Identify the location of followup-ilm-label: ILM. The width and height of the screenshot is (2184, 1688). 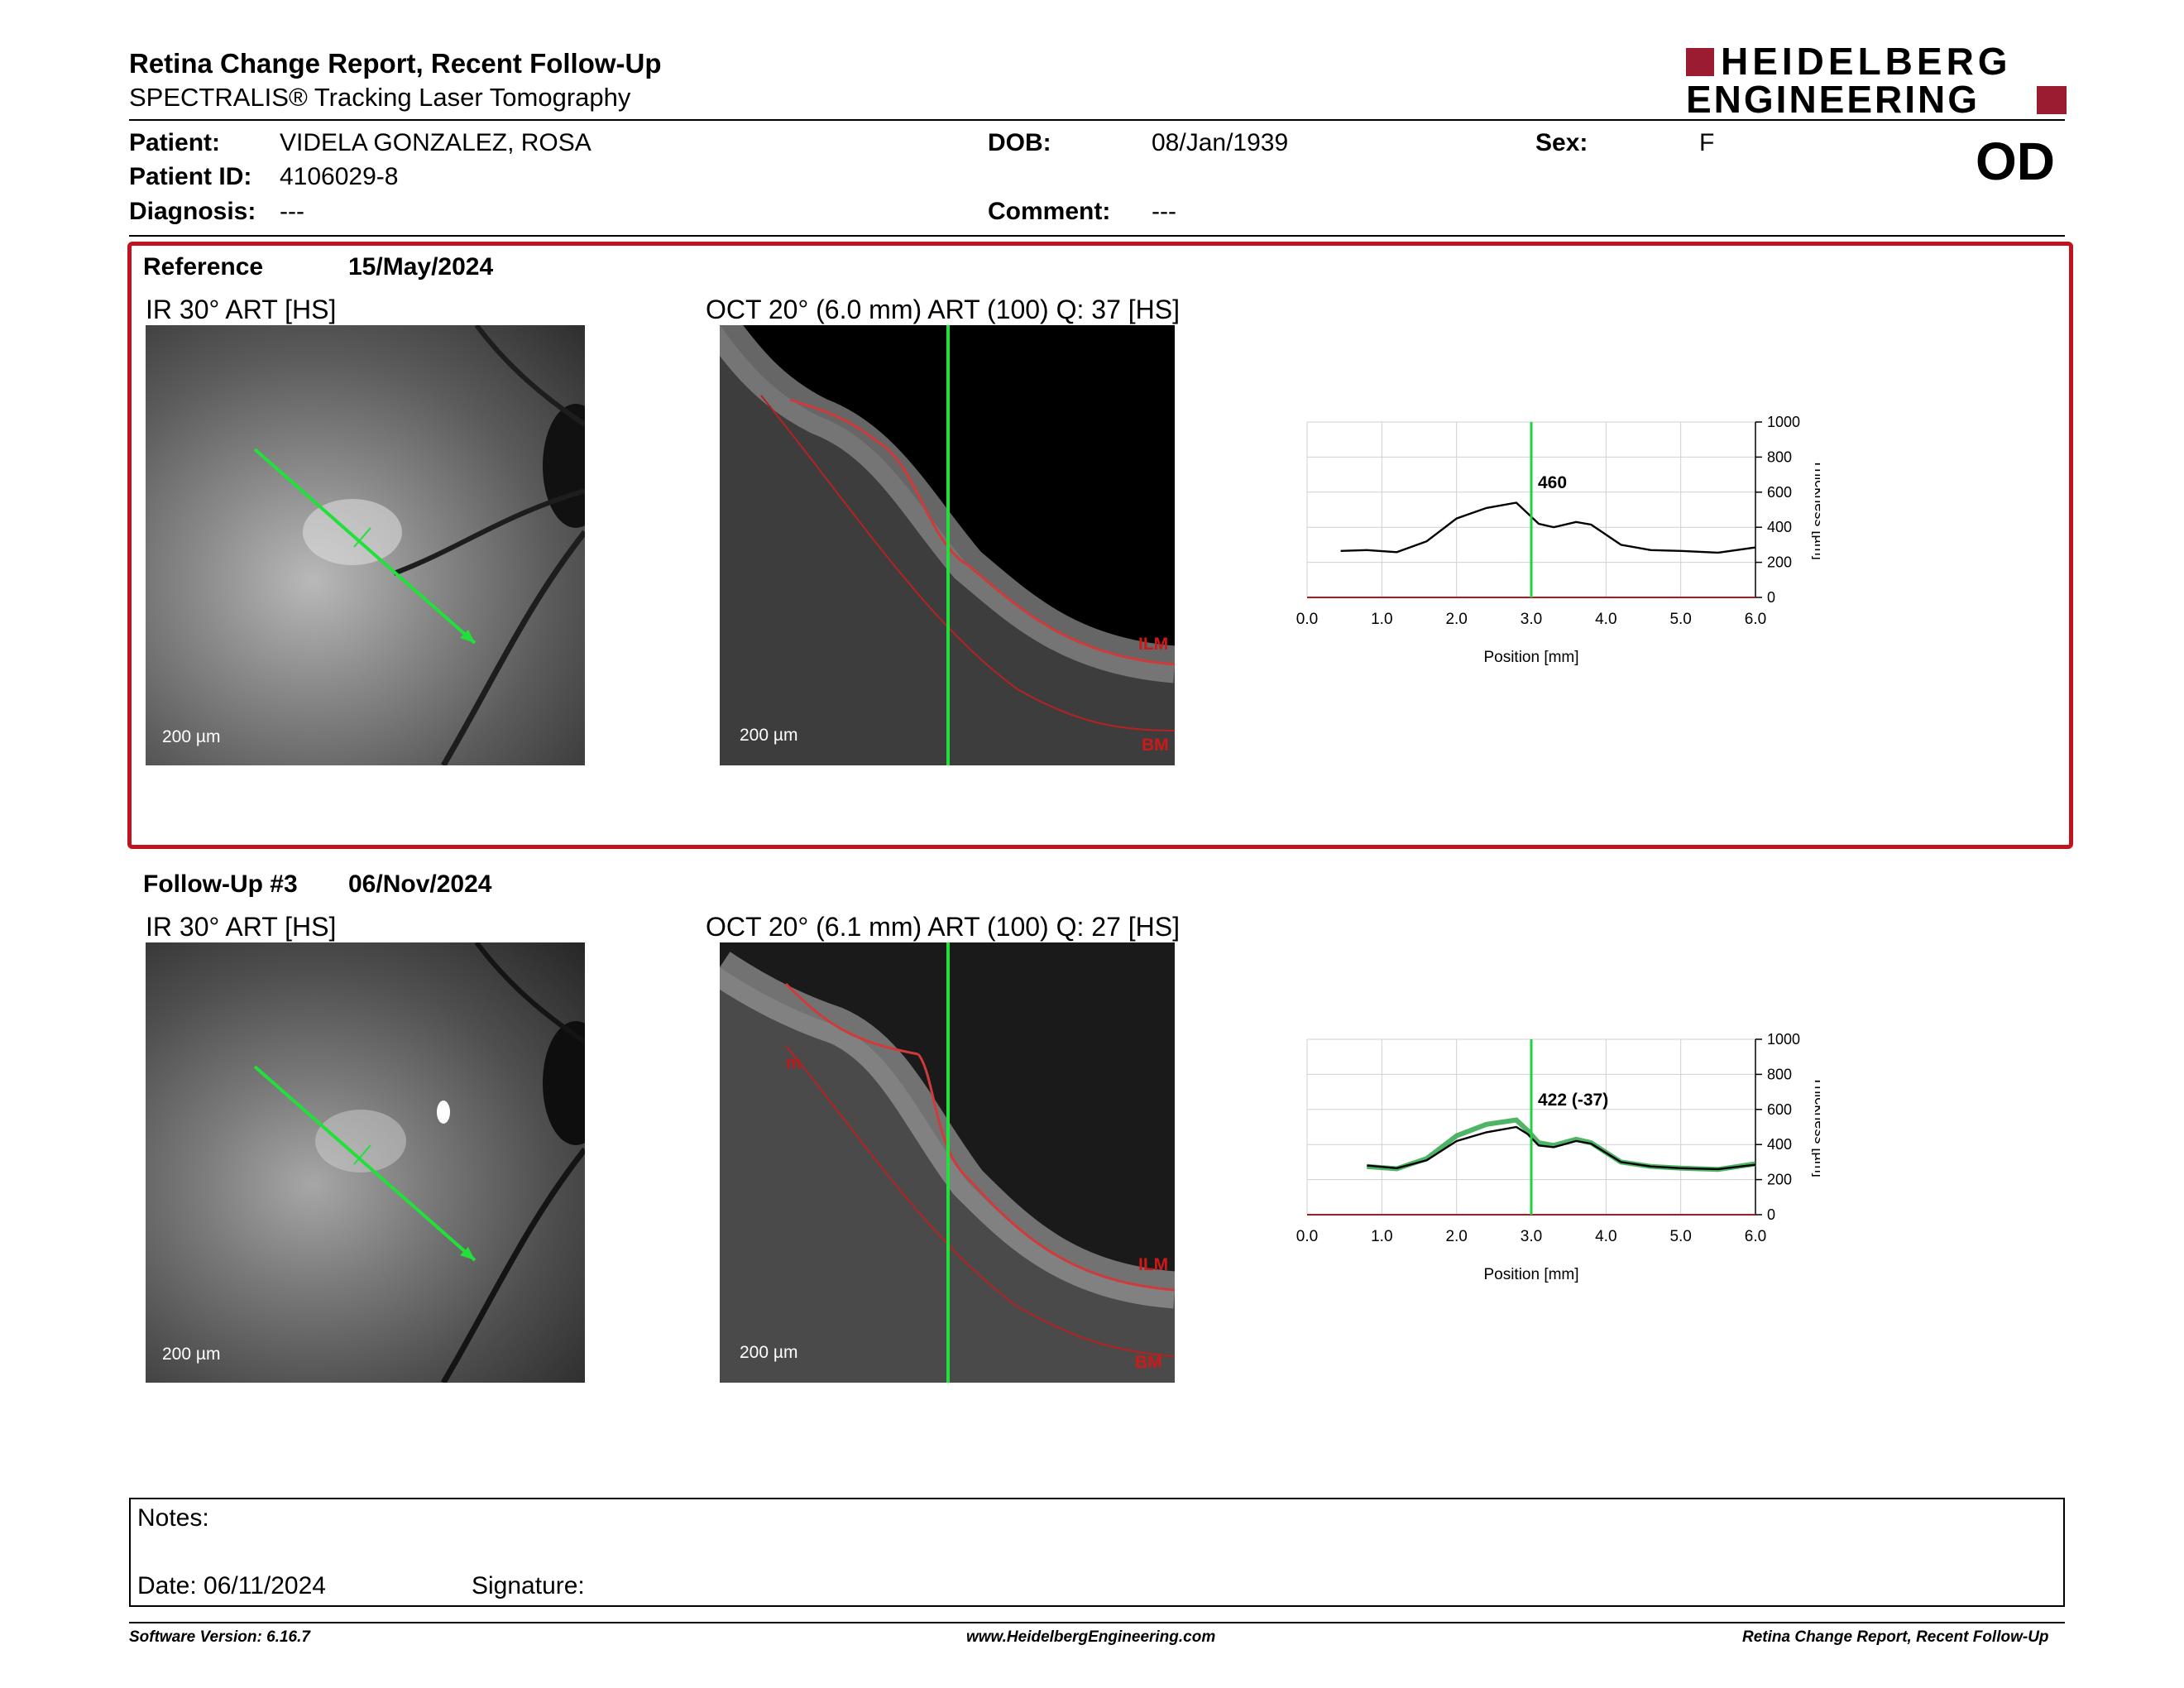
(1153, 1264).